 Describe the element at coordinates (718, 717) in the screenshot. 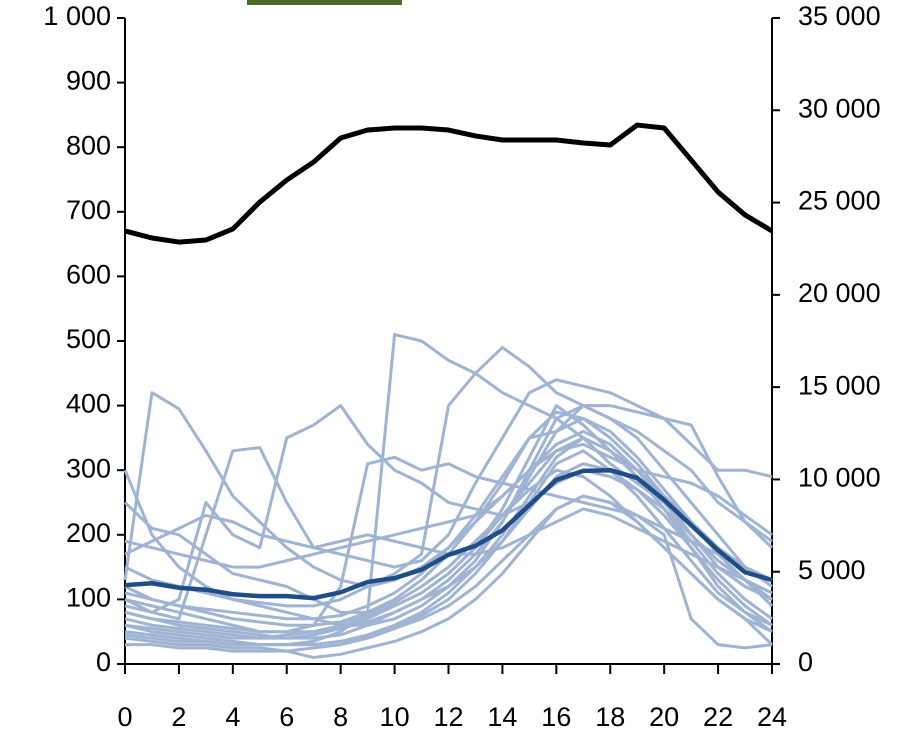

I see `x-tick-label: 22` at that location.